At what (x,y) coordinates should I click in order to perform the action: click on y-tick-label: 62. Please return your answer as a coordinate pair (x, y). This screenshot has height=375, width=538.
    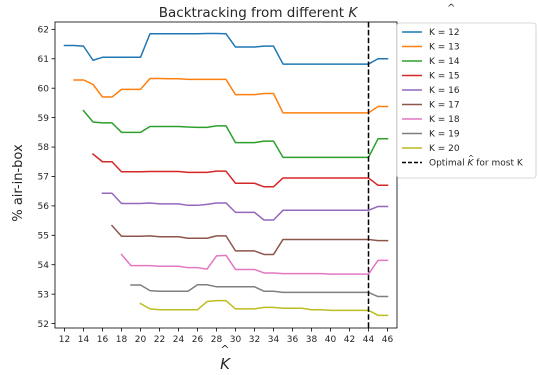
    Looking at the image, I should click on (43, 31).